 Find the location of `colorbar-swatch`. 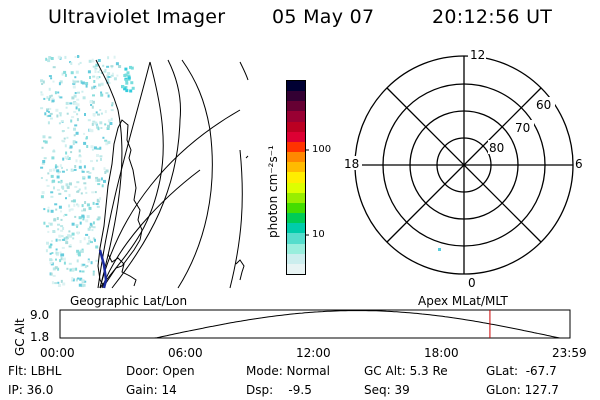

colorbar-swatch is located at coordinates (296, 218).